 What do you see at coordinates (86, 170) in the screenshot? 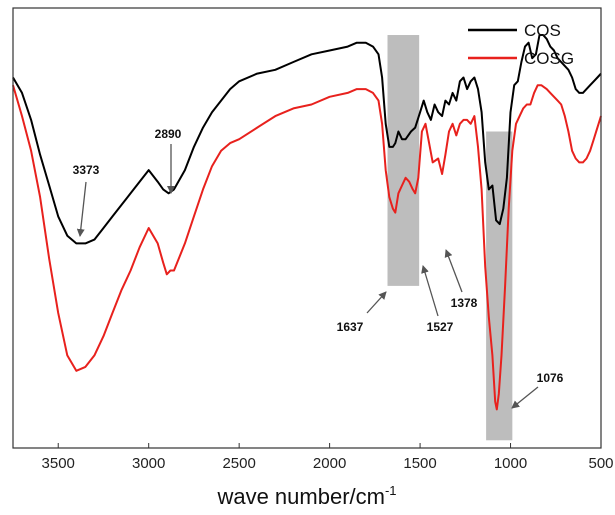
I see `annotation-label-3373: 3373` at bounding box center [86, 170].